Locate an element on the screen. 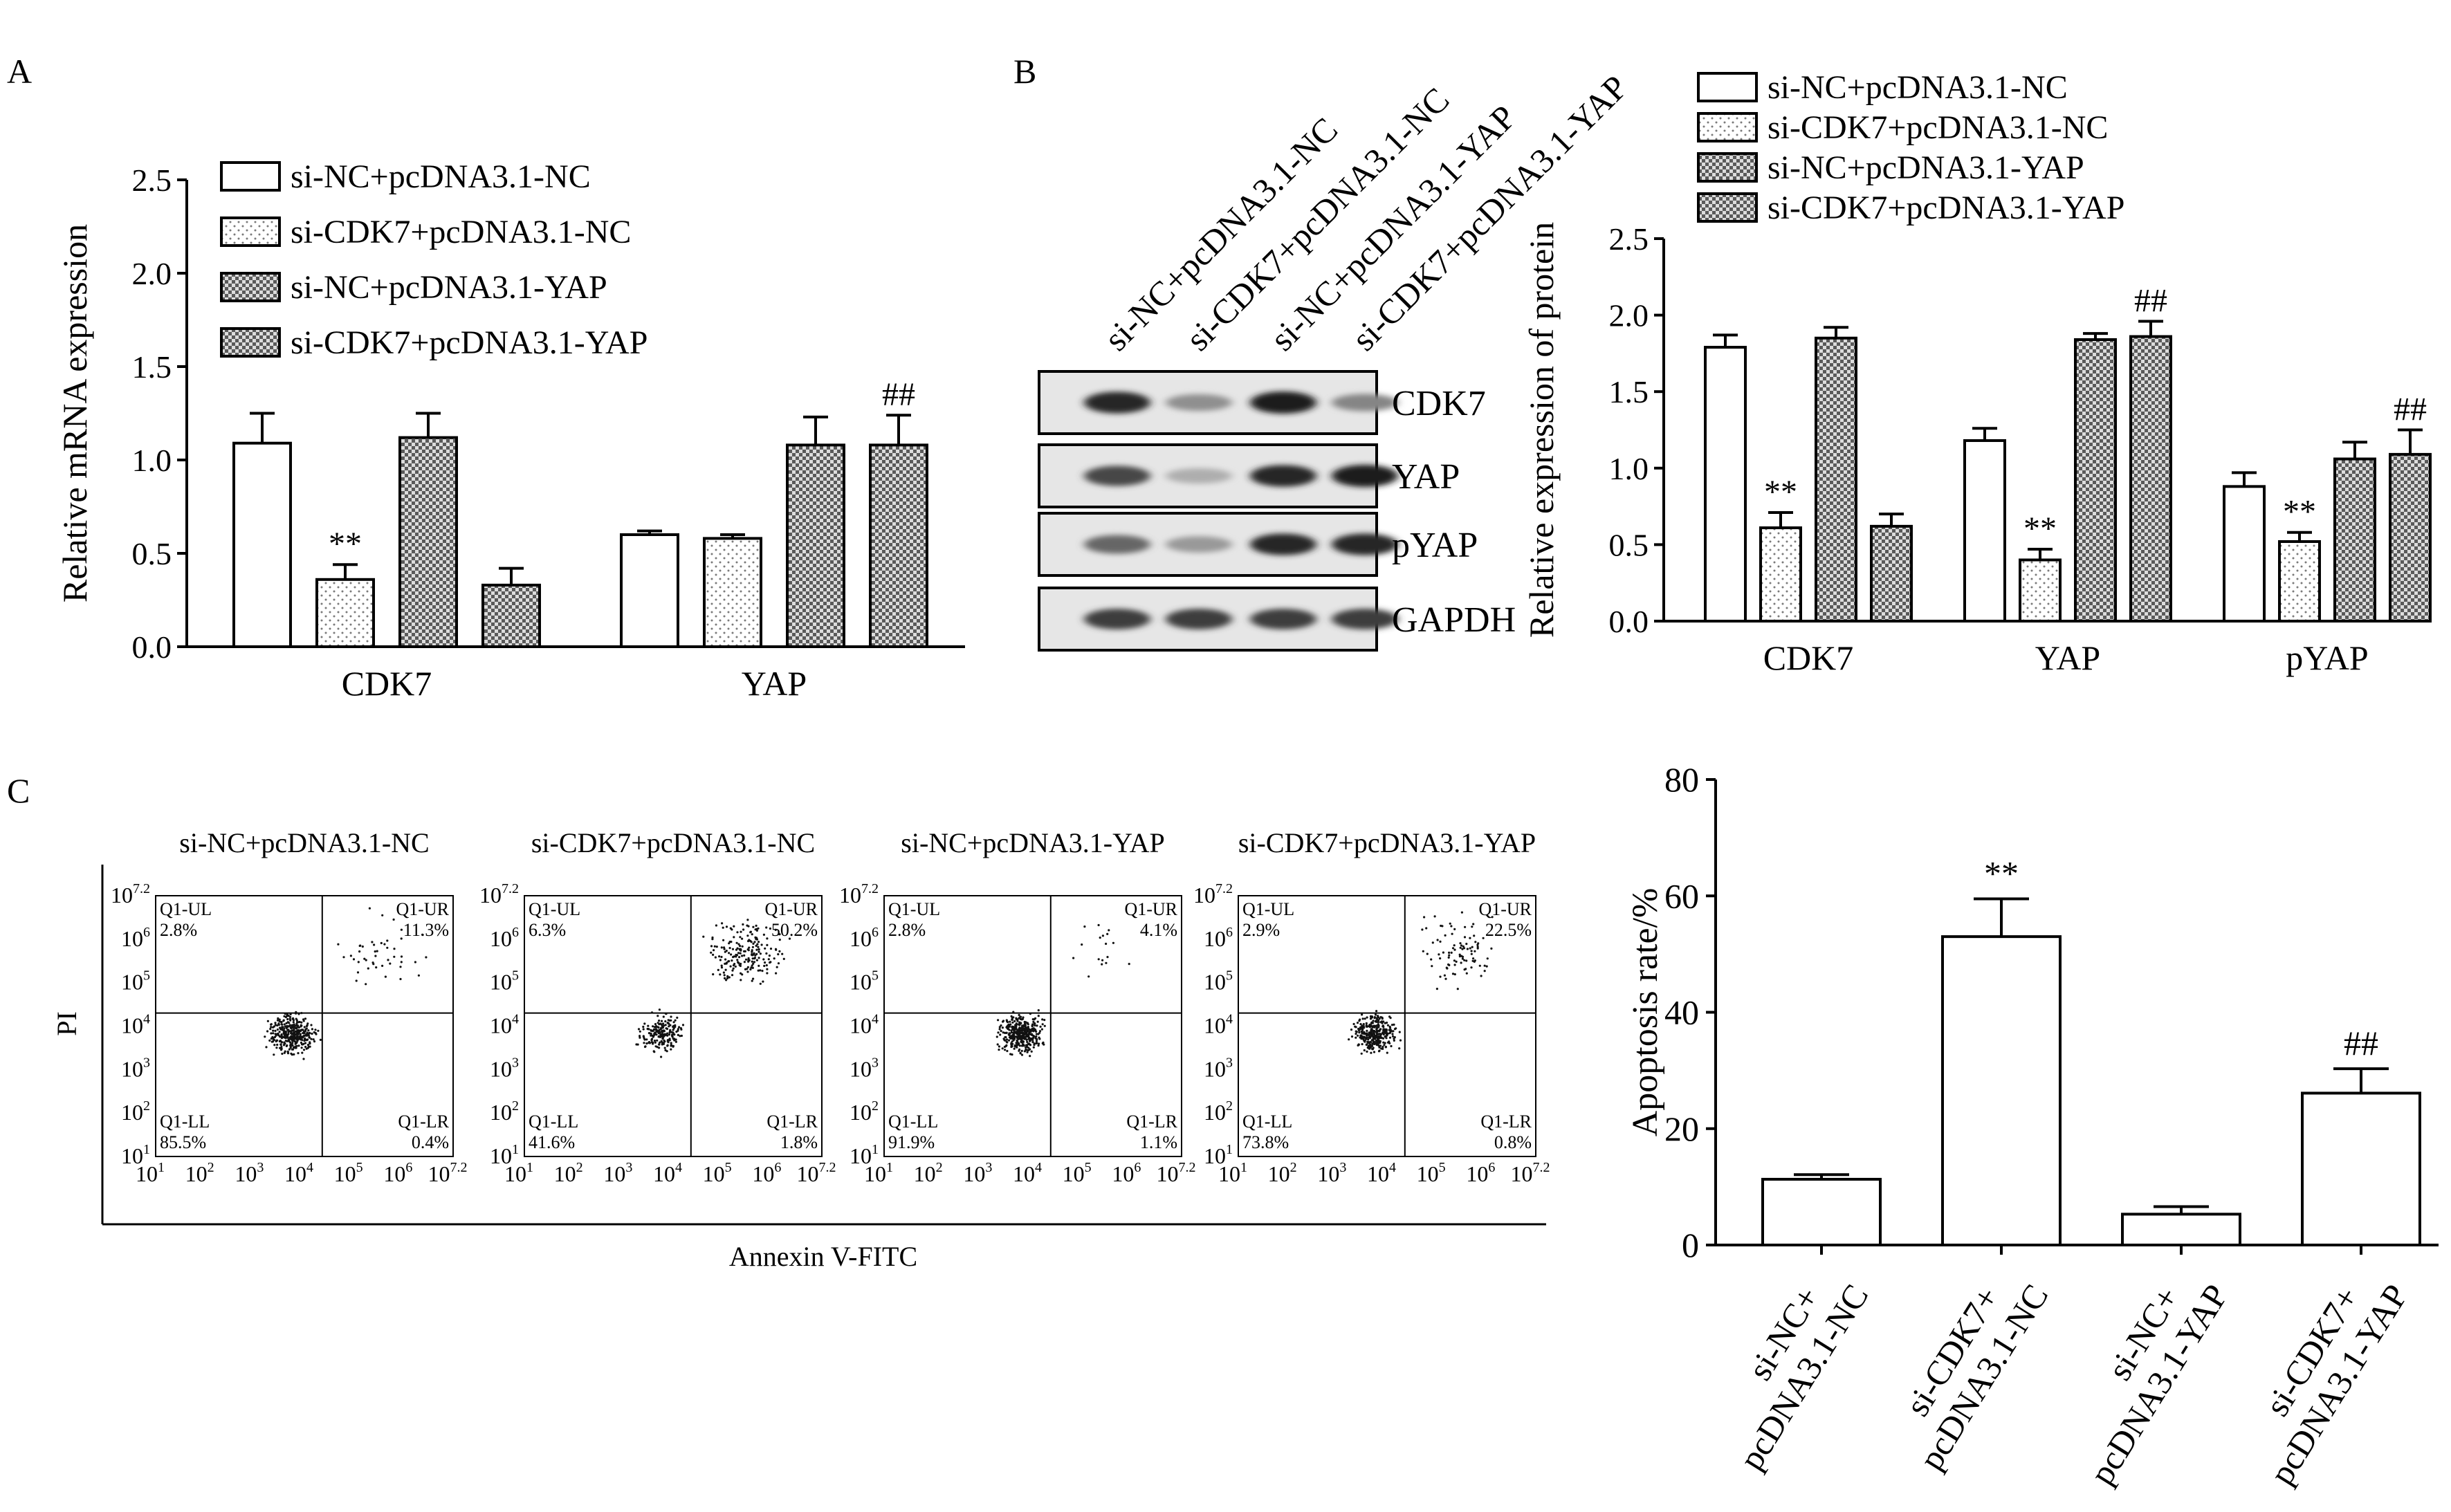  quadrant-label: Q1-UL is located at coordinates (186, 909).